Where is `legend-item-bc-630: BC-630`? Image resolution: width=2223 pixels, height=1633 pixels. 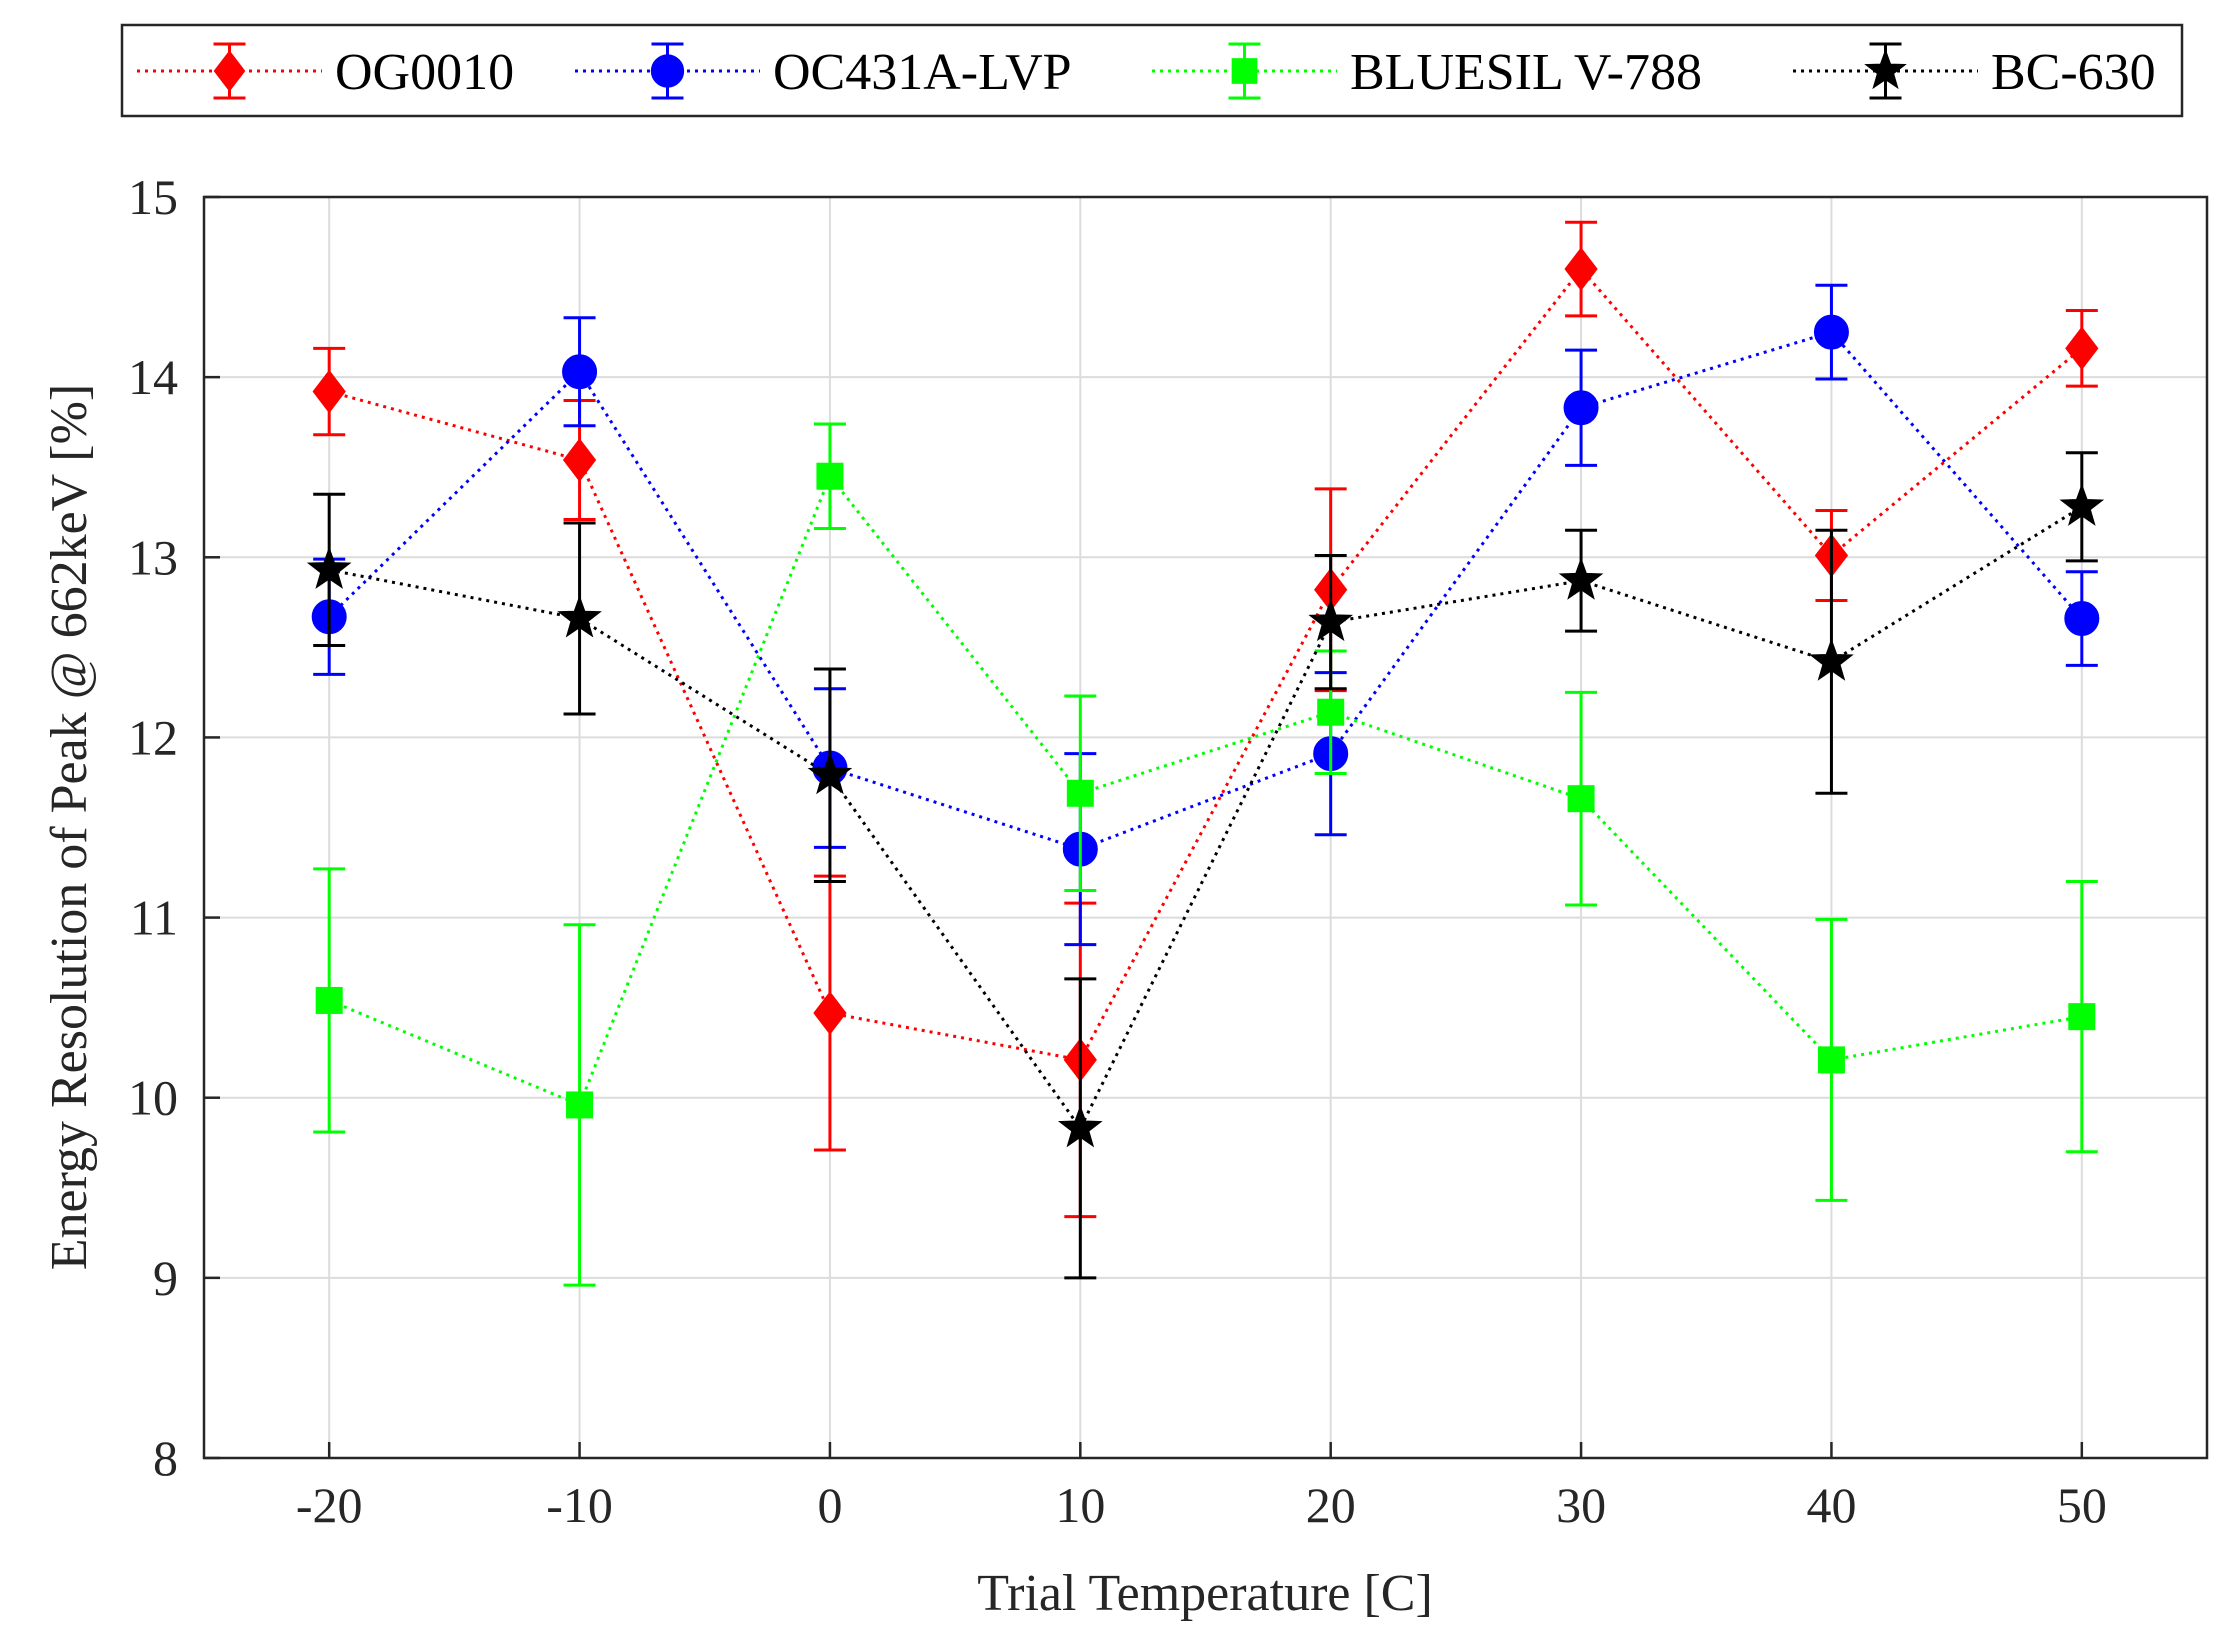 legend-item-bc-630: BC-630 is located at coordinates (1974, 71).